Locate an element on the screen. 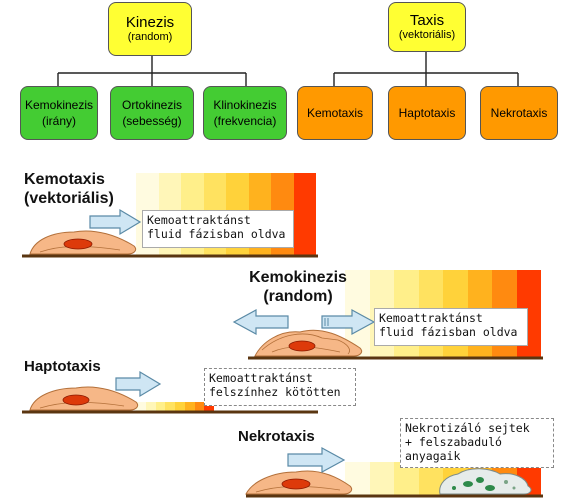 The image size is (578, 501). nekrotaxis-note-line2: + felszabaduló is located at coordinates (453, 442).